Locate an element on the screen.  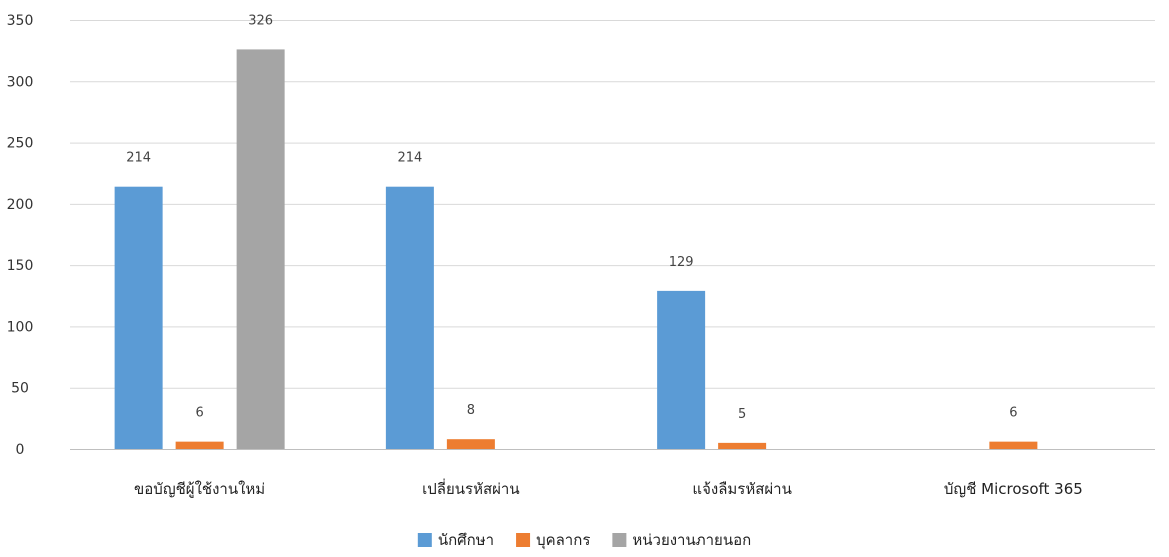
legend: นักศึกษา บุคลากร หน่วยงานภายนอก is located at coordinates (584, 540).